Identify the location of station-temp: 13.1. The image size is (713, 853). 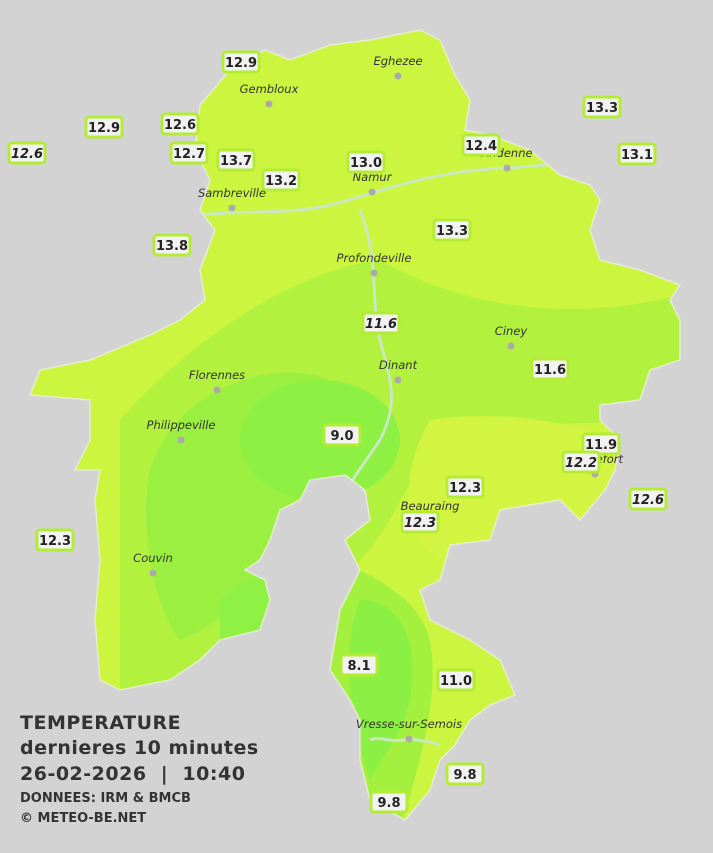
(637, 155).